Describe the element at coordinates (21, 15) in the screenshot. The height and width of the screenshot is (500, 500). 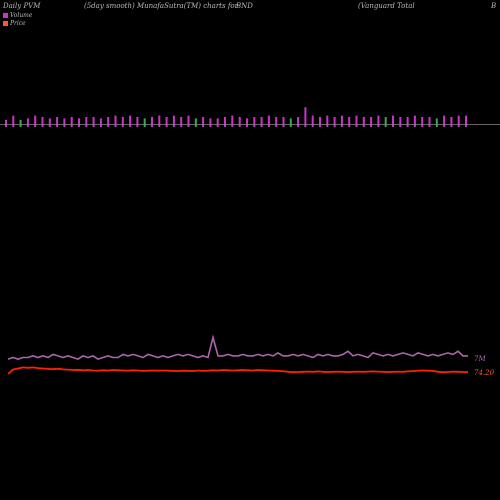
I see `legend-volume-label: Volume` at that location.